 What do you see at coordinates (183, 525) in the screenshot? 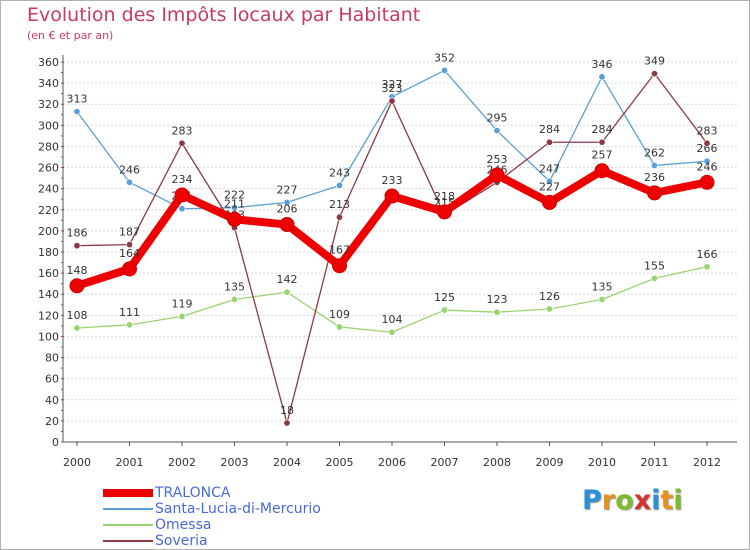
I see `legend-label: Omessa` at bounding box center [183, 525].